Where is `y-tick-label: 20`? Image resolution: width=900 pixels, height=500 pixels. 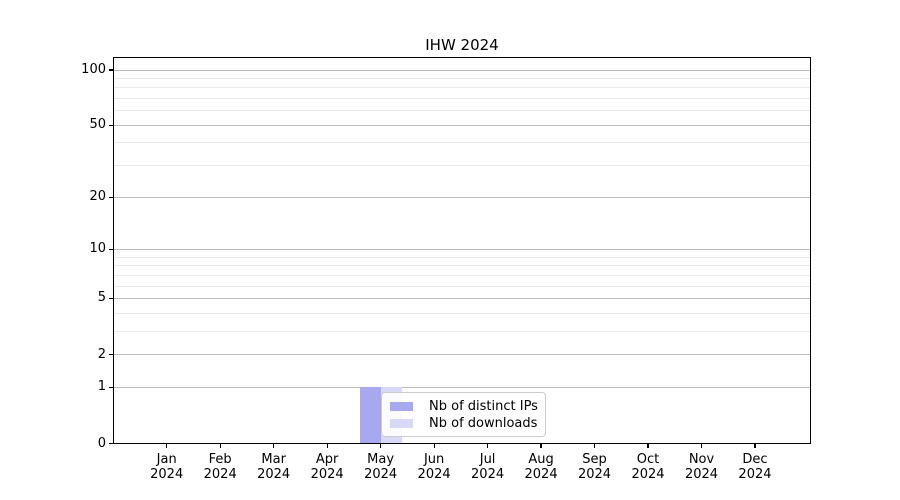 y-tick-label: 20 is located at coordinates (97, 197).